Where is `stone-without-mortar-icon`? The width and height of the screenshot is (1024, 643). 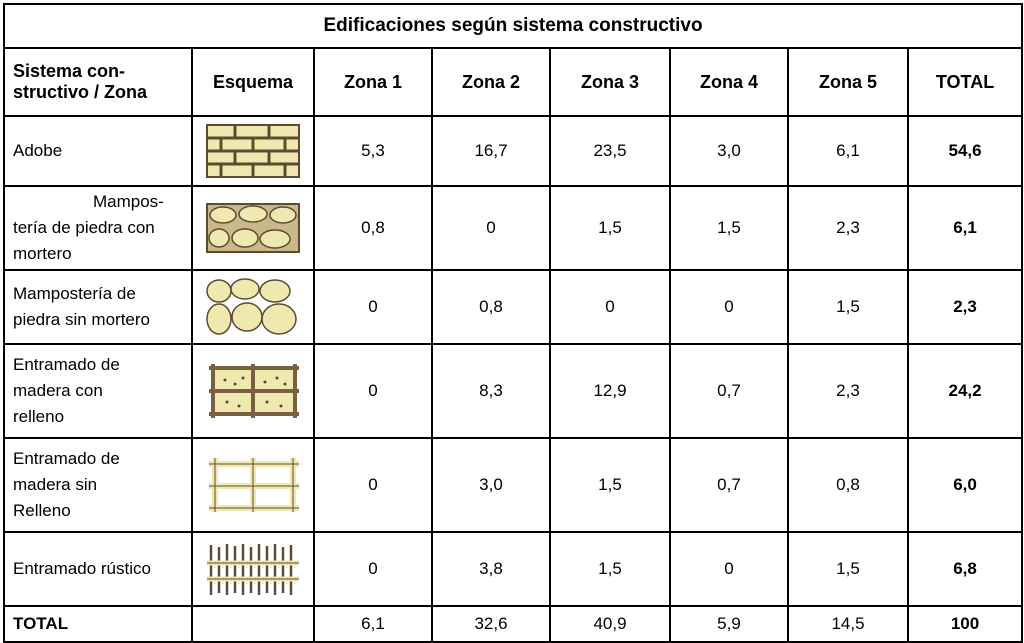
stone-without-mortar-icon is located at coordinates (253, 307).